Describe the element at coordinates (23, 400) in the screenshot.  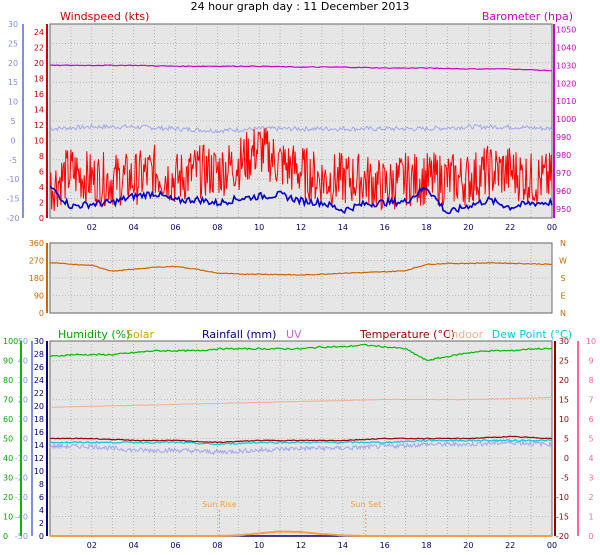
I see `temperature-outer-axis-tick: 20` at that location.